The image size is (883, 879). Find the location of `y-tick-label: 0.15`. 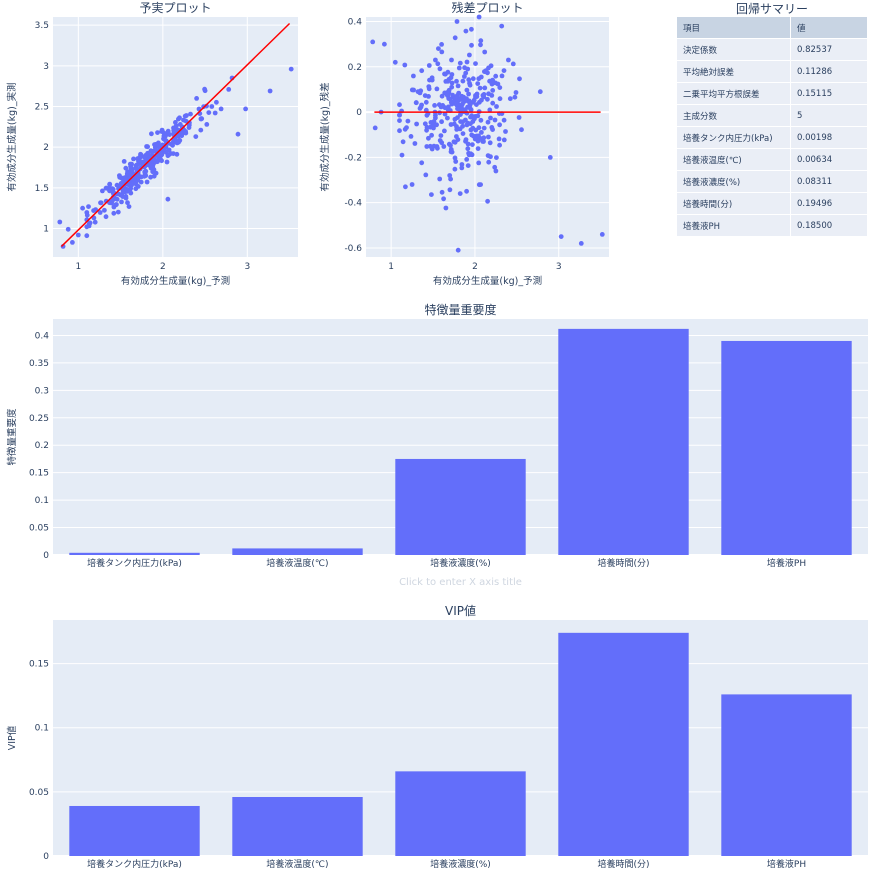

y-tick-label: 0.15 is located at coordinates (39, 474).